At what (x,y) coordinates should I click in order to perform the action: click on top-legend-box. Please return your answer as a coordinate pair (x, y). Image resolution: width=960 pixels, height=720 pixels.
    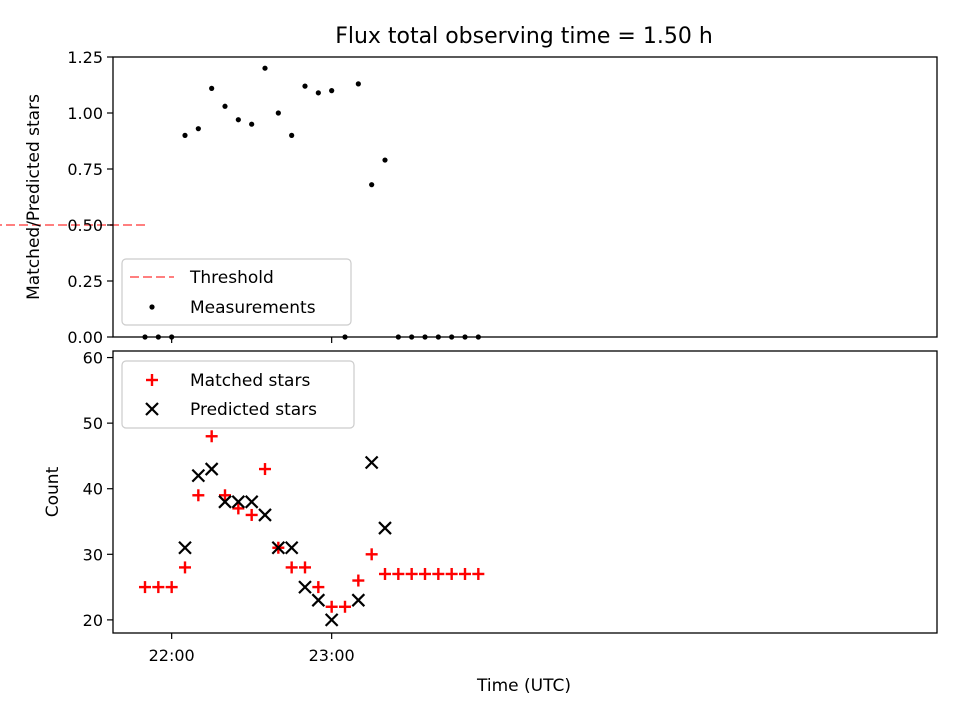
    Looking at the image, I should click on (236, 292).